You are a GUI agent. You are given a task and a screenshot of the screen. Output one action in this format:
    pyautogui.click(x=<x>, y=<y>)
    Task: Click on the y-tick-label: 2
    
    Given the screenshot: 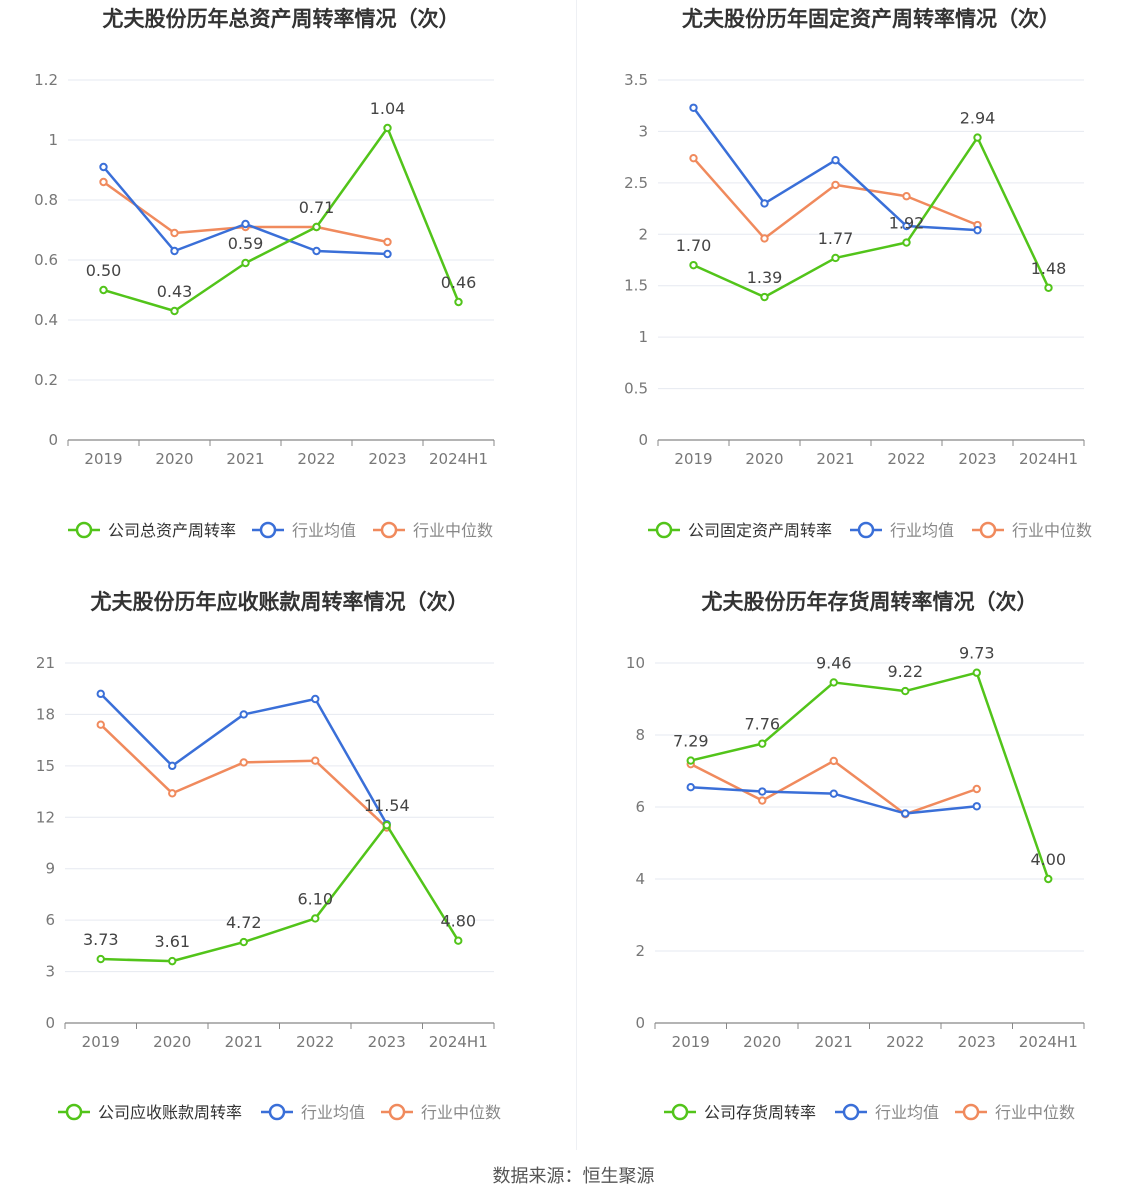 What is the action you would take?
    pyautogui.click(x=643, y=234)
    